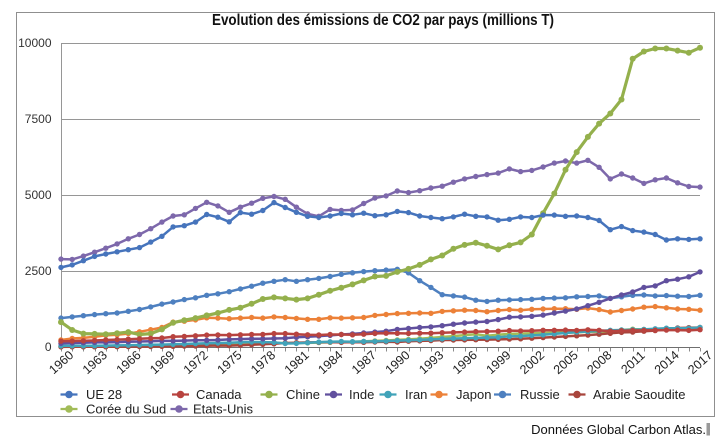  What do you see at coordinates (473, 394) in the screenshot?
I see `svg-text: Japon` at bounding box center [473, 394].